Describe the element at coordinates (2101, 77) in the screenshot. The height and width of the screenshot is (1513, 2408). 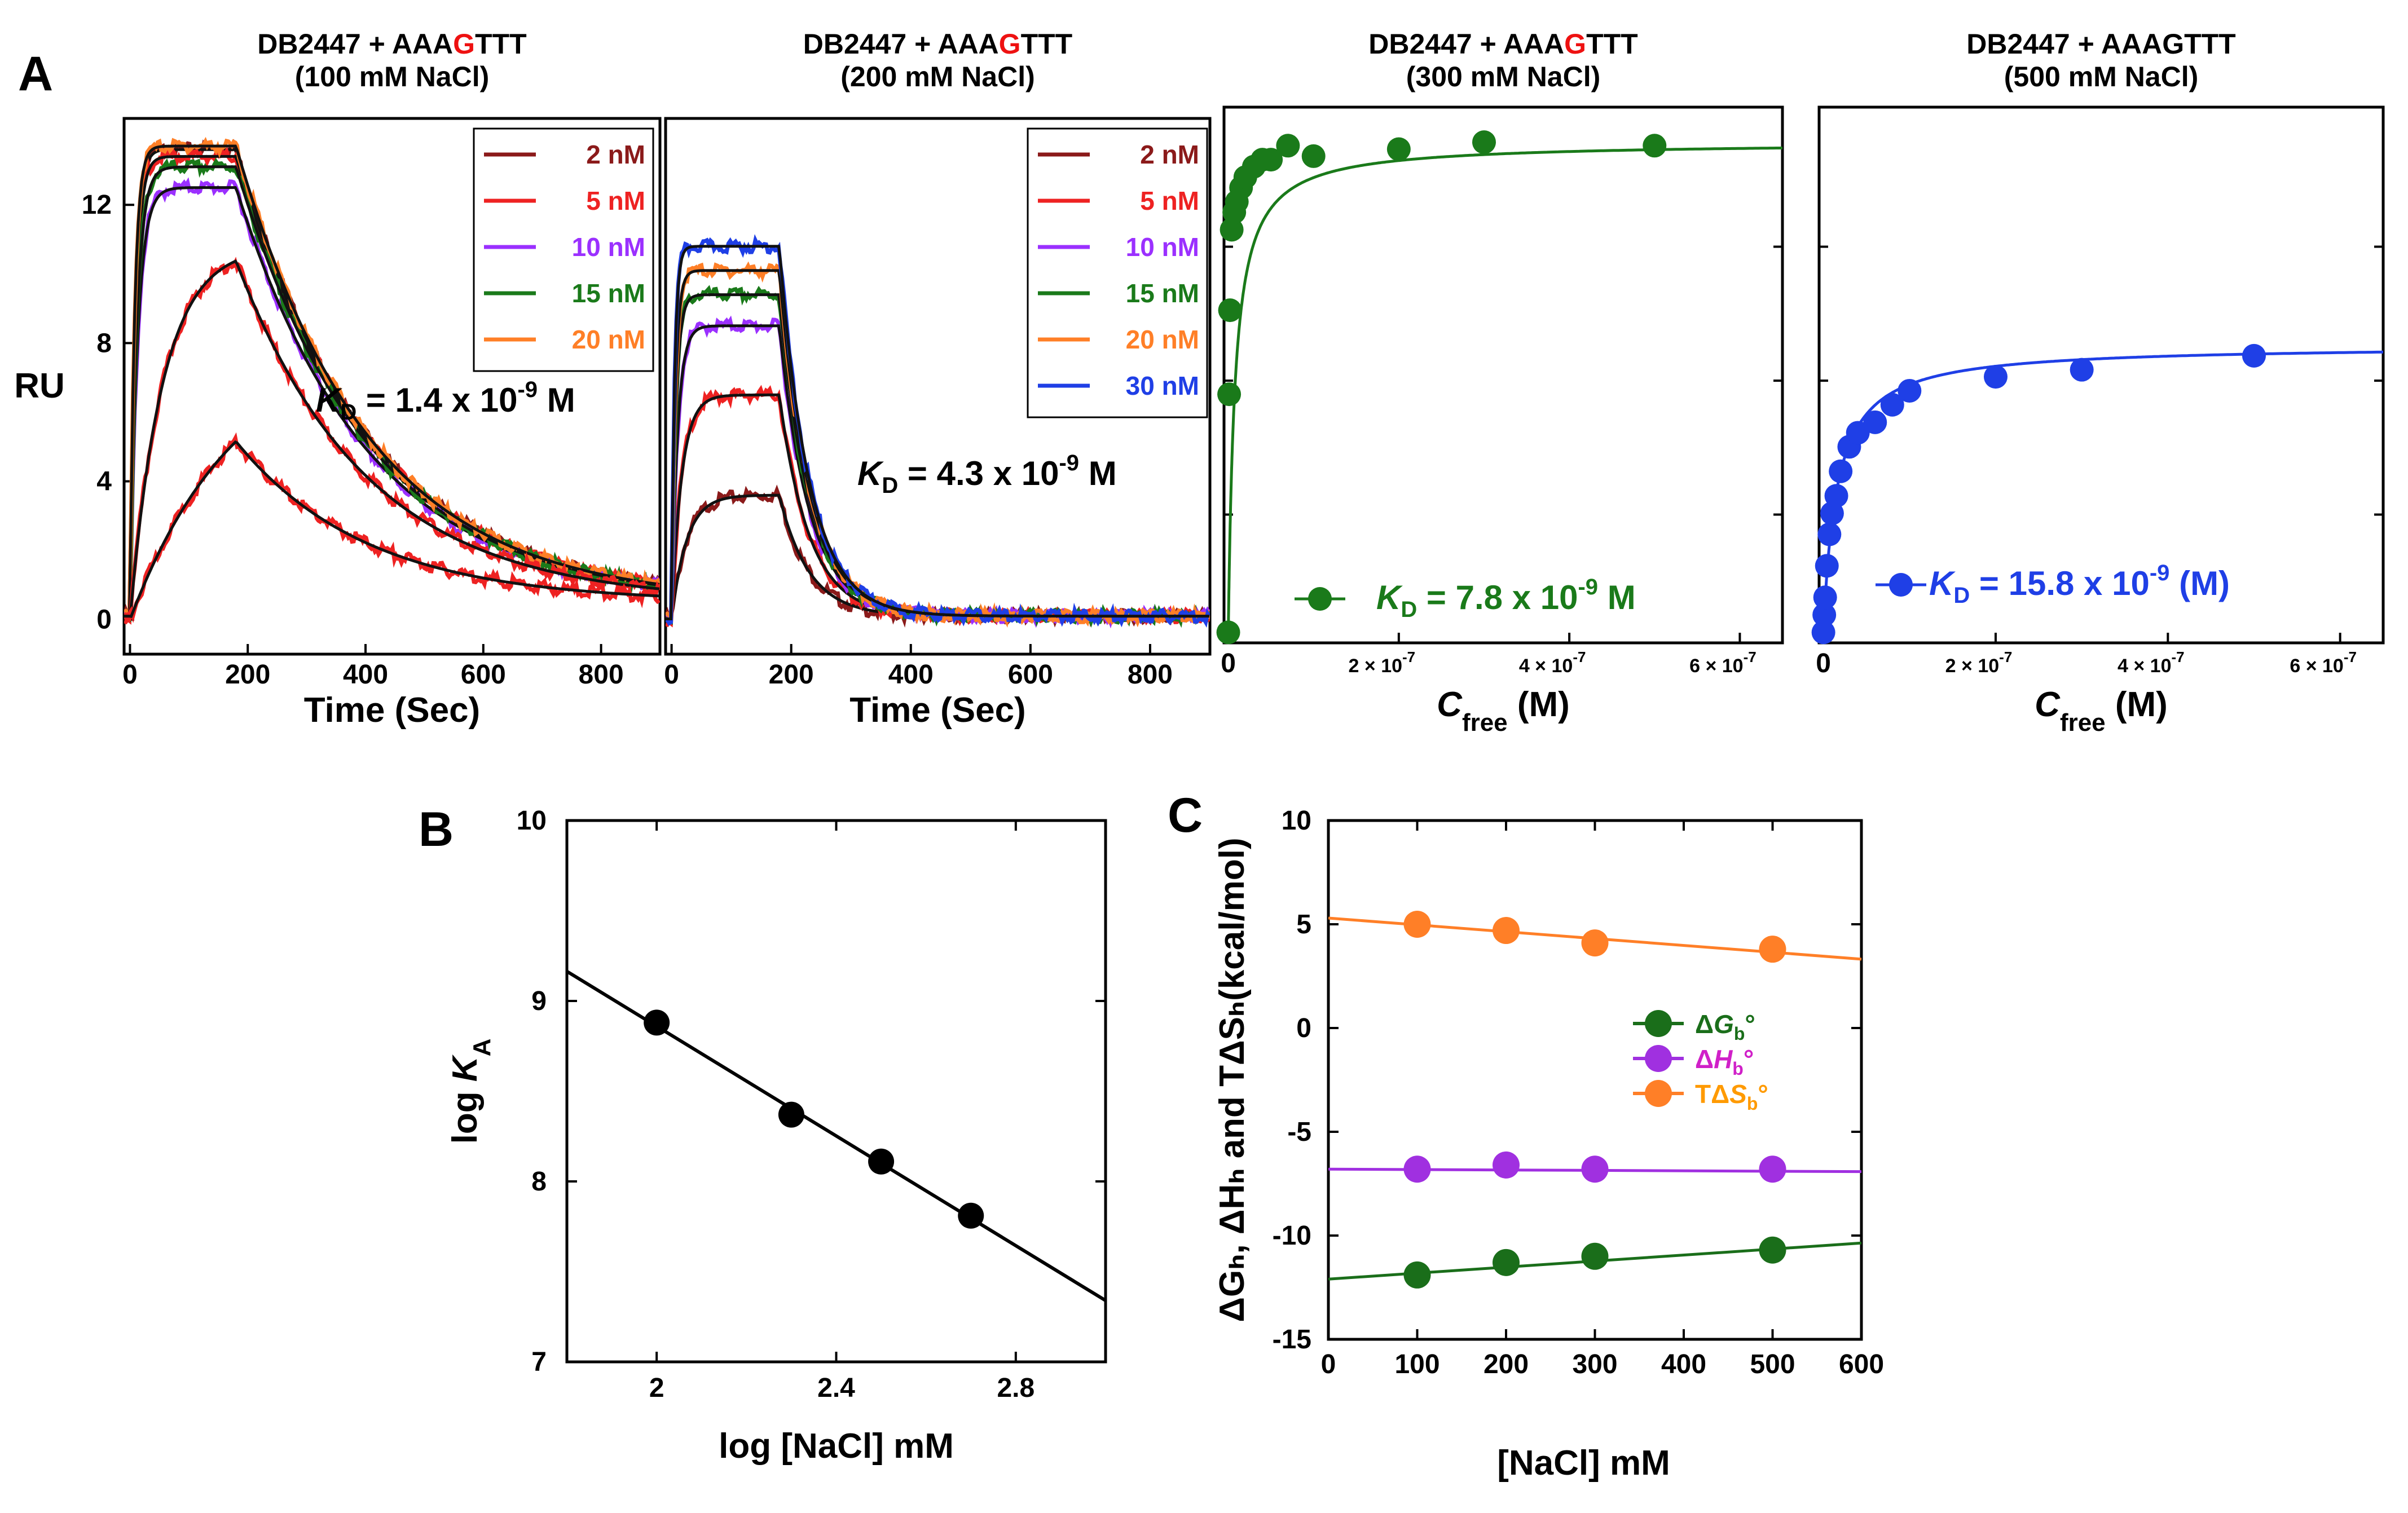
I see `chart-title-A4-line2: (500 mM NaCl)` at that location.